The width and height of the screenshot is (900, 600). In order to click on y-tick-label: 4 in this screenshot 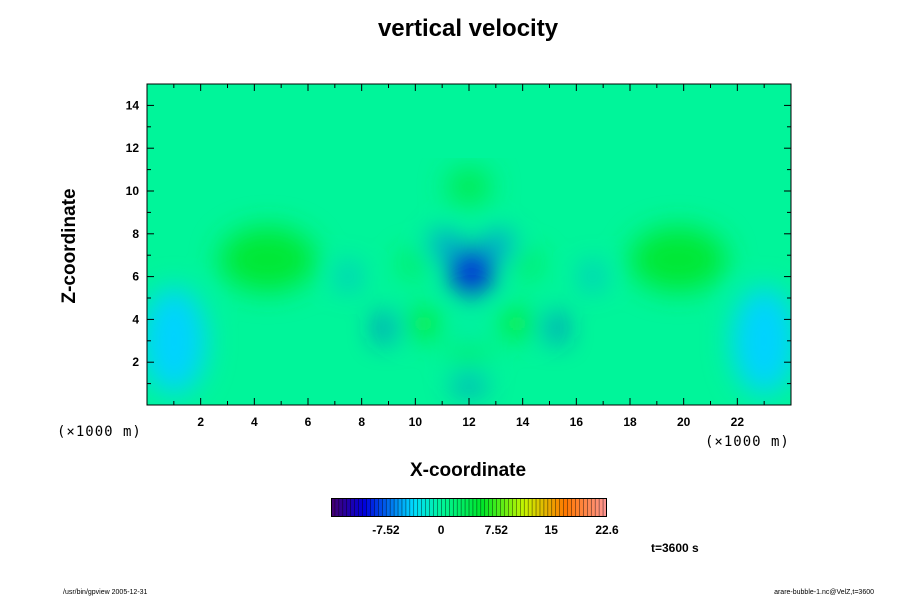, I will do `click(135, 319)`.